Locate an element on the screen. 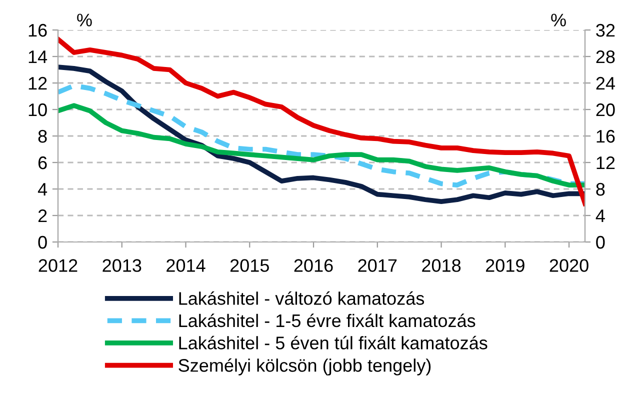 This screenshot has height=414, width=627. y2-tick-label: 0 is located at coordinates (600, 242).